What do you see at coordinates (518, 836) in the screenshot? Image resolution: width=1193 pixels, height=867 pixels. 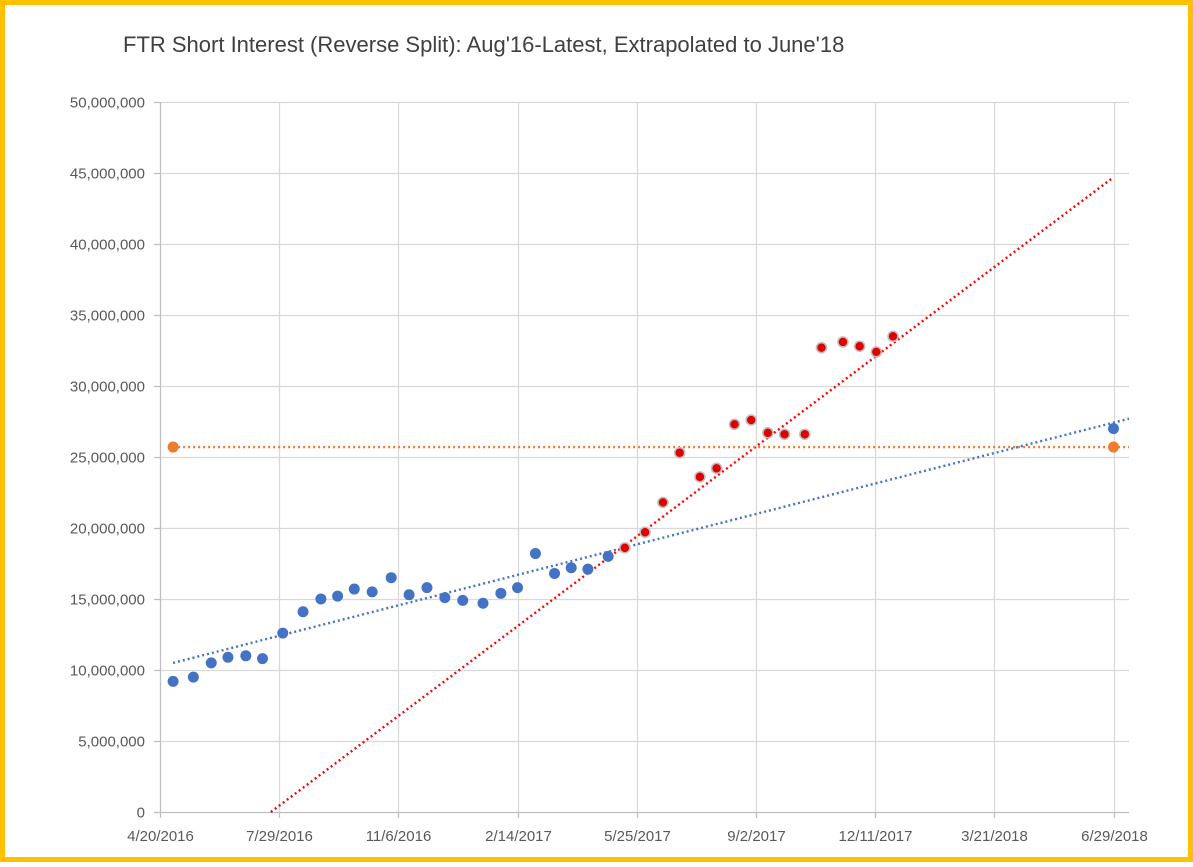 I see `x-tick-label: 2/14/2017` at bounding box center [518, 836].